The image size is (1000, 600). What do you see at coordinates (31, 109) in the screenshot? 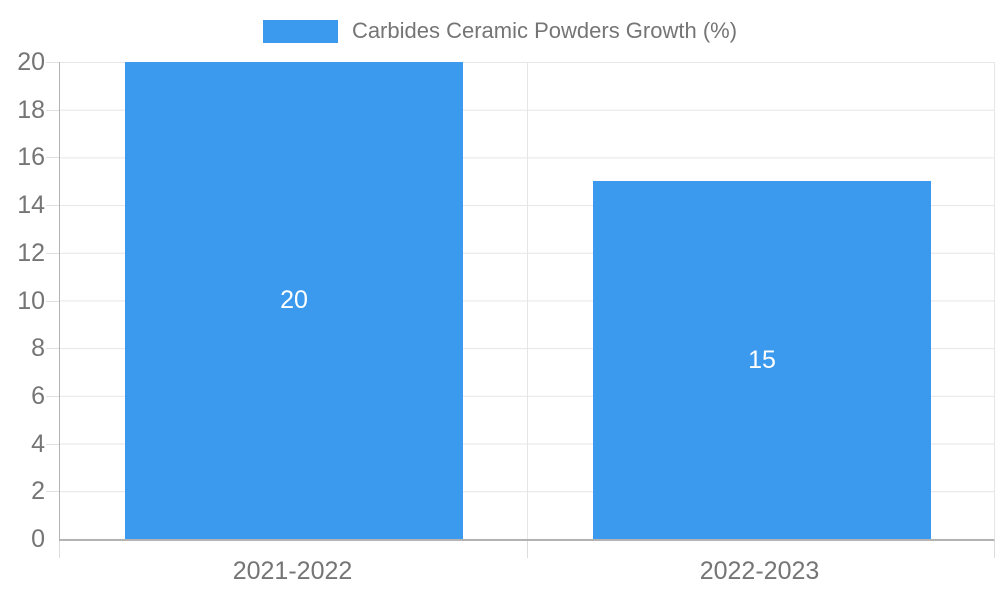
I see `y-axis-tick-label: 18` at bounding box center [31, 109].